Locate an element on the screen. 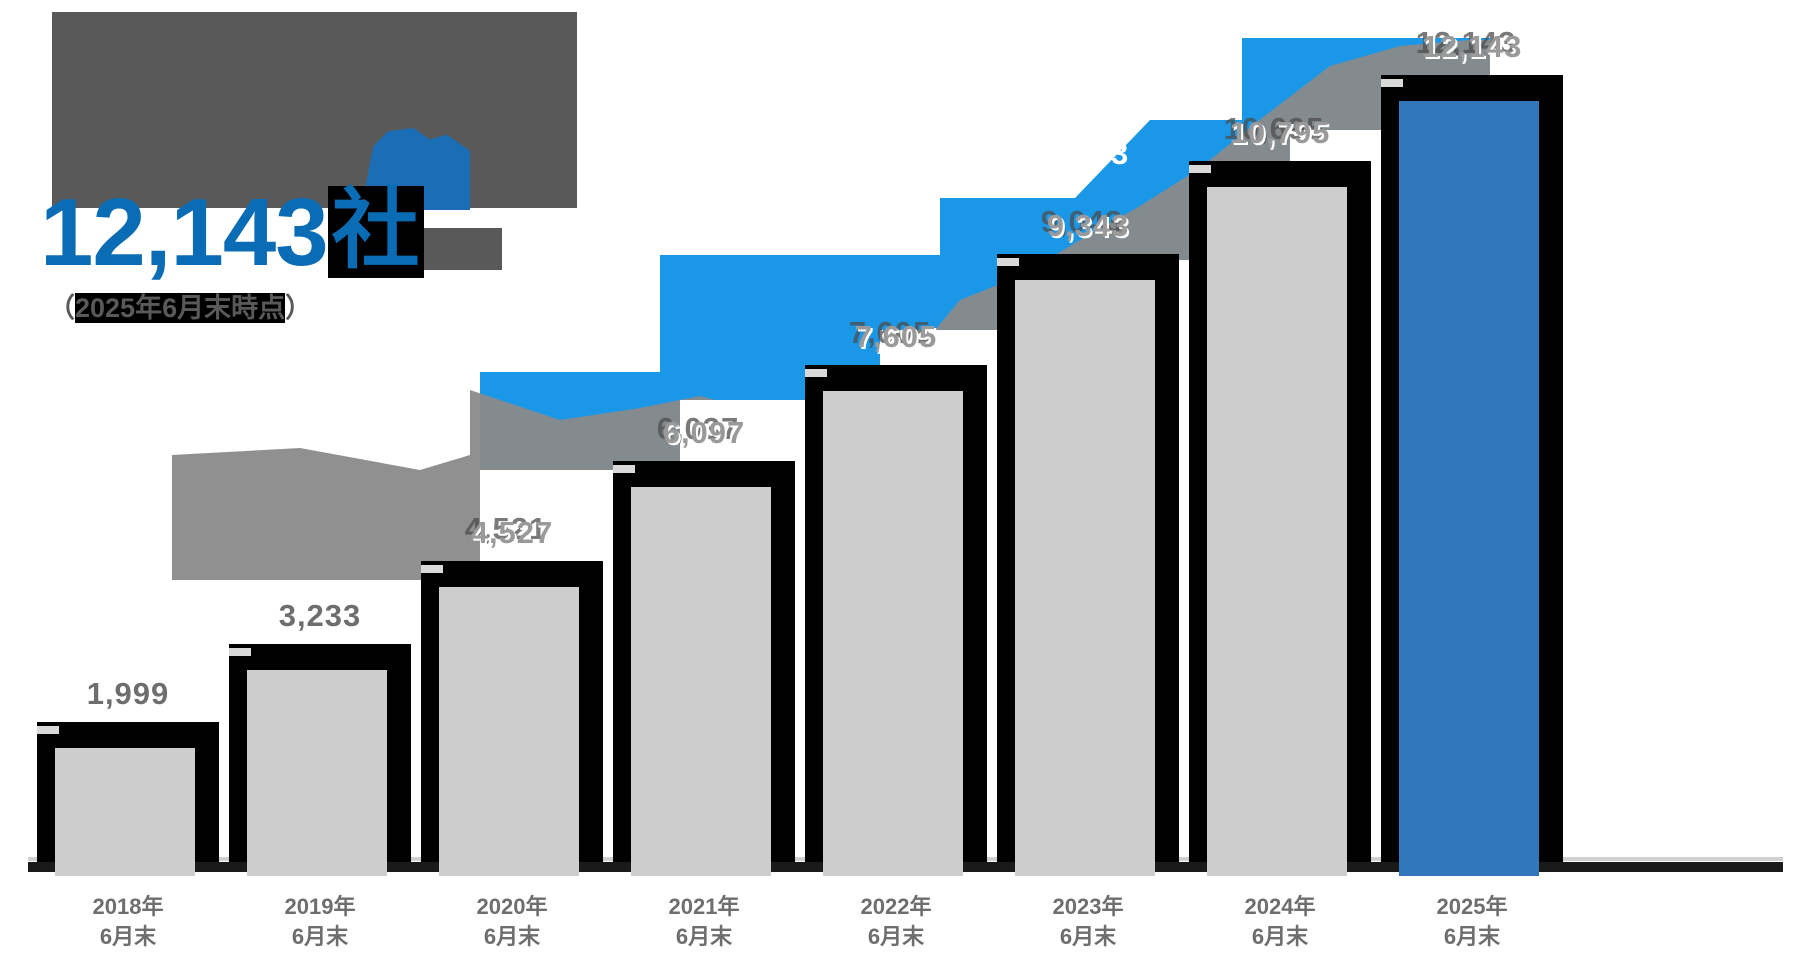 This screenshot has height=976, width=1805. bar-value-label-overlay: 9,343 is located at coordinates (1088, 153).